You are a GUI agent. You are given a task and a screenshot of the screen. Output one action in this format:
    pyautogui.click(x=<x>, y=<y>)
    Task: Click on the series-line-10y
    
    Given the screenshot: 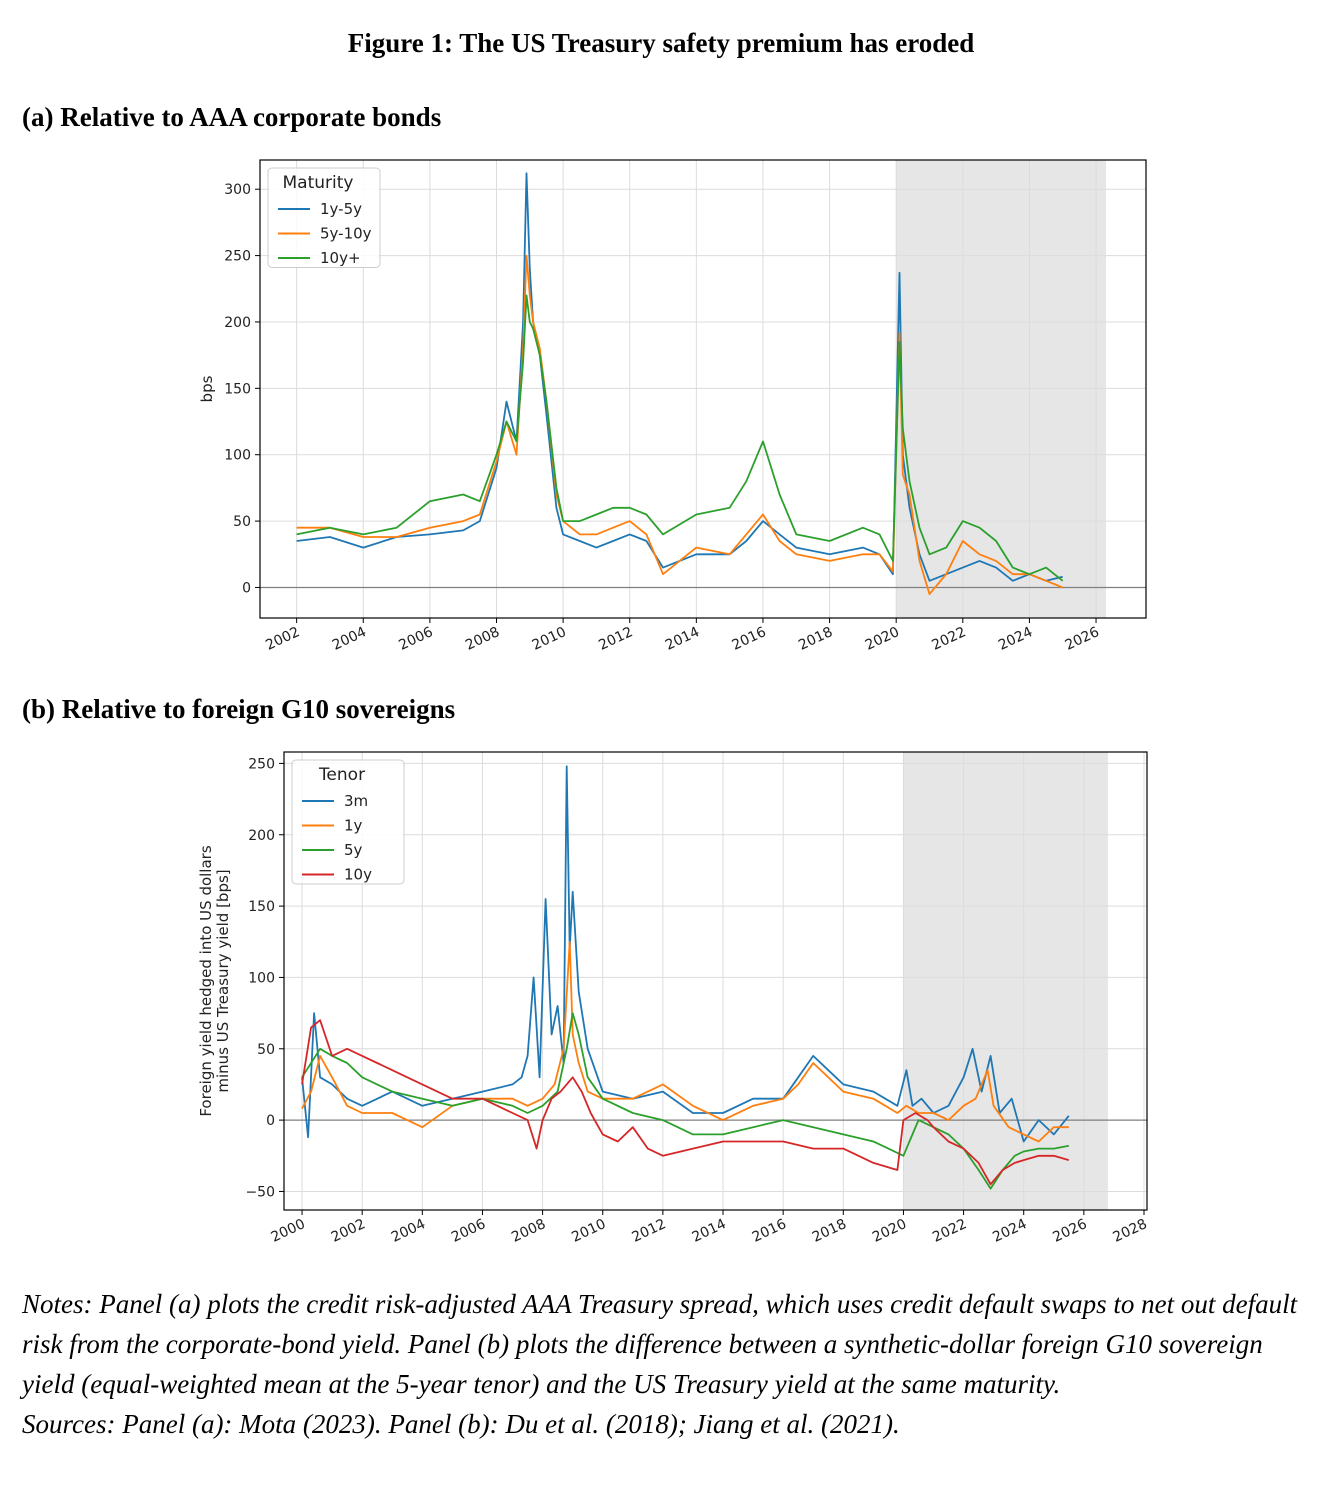 What is the action you would take?
    pyautogui.click(x=685, y=1102)
    